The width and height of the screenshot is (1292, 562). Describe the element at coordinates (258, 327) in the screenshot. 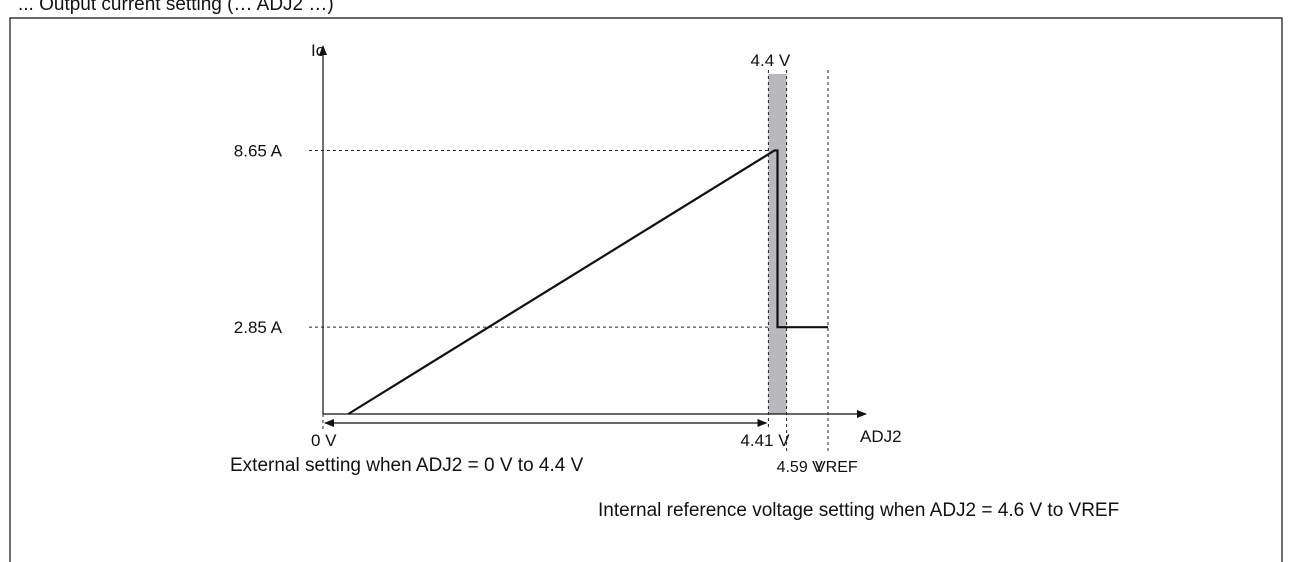

I see `y-tick-label: 2.85 A` at that location.